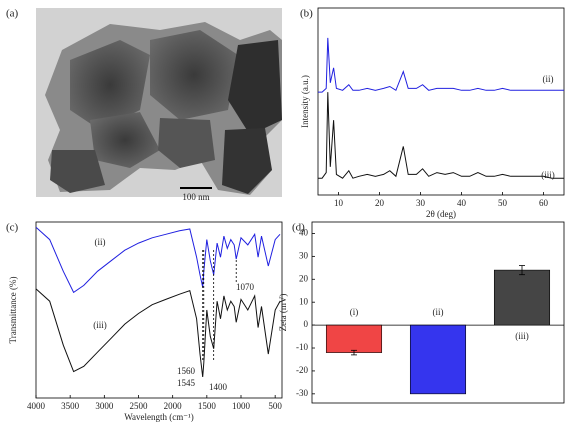 The image size is (576, 424). I want to click on panel-label: (a), so click(12, 14).